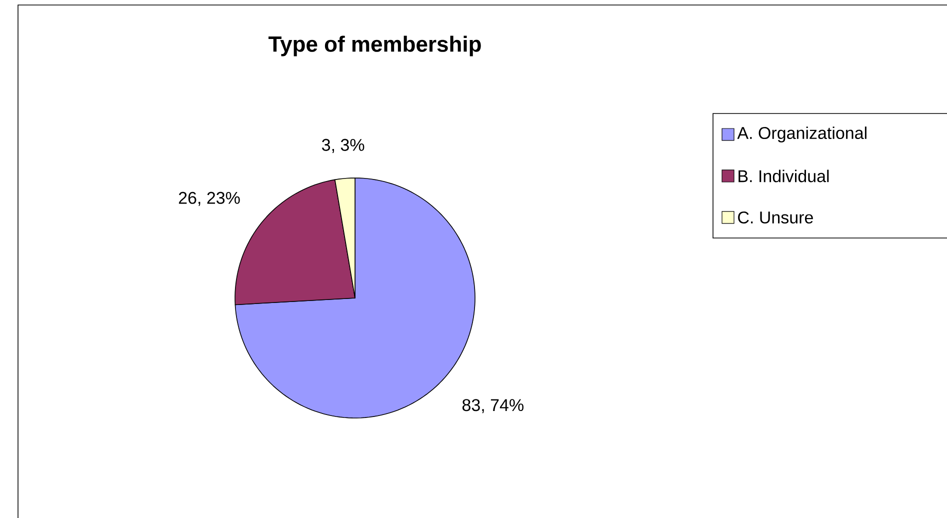 The image size is (947, 518). Describe the element at coordinates (493, 406) in the screenshot. I see `data-label: 83, 74%` at that location.